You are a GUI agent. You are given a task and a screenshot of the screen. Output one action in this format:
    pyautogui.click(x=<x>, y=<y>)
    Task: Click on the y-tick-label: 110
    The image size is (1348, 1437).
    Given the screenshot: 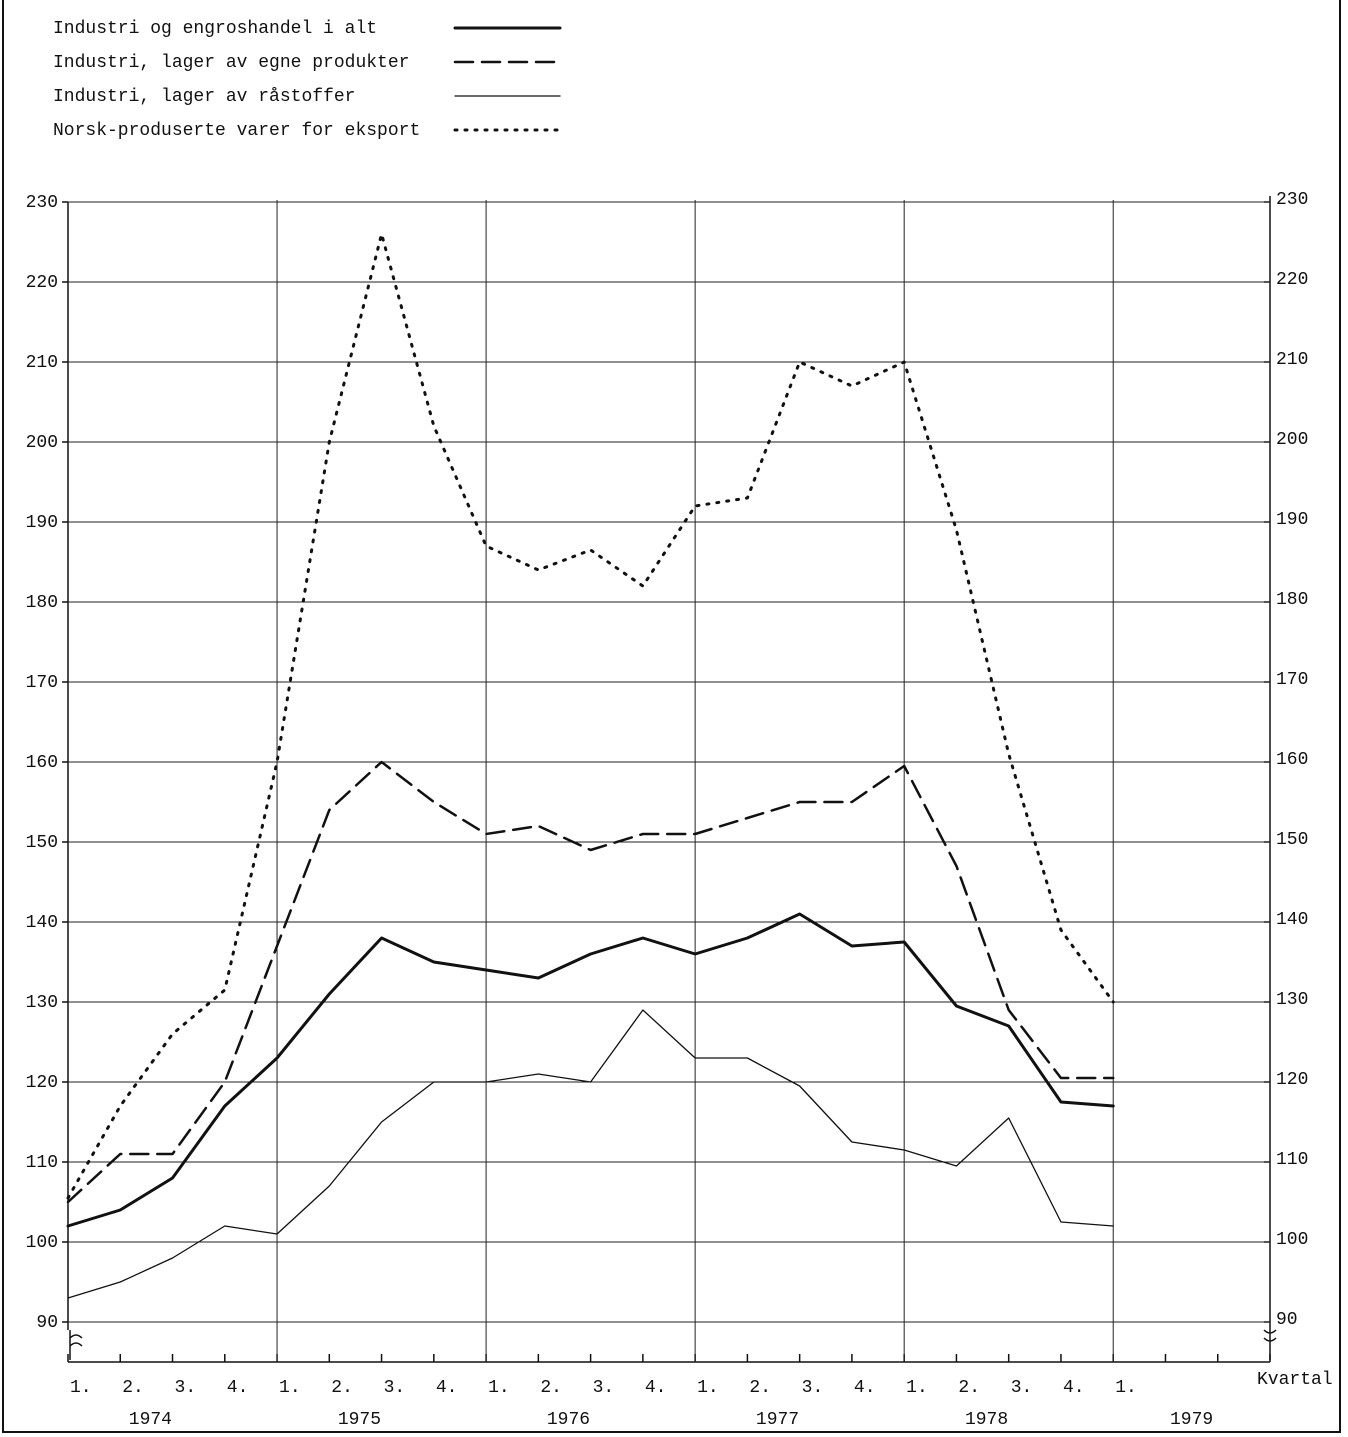 What is the action you would take?
    pyautogui.click(x=42, y=1163)
    